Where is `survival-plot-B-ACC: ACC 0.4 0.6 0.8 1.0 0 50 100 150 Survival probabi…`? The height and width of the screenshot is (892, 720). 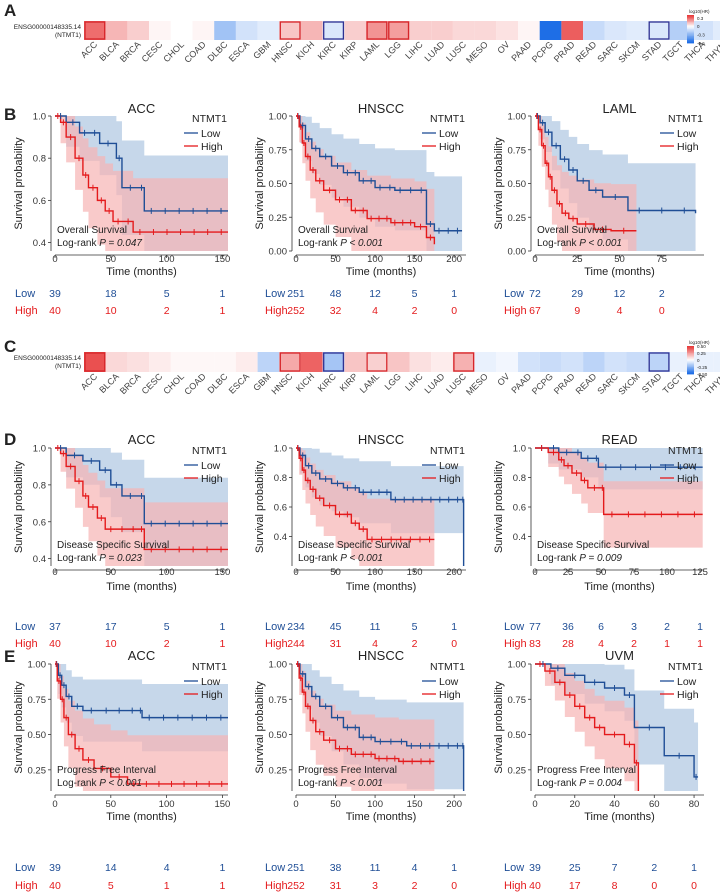
survival-plot-B-ACC: ACC 0.4 0.6 0.8 1.0 0 50 100 150 Survival probabi… is located at coordinates (121, 209).